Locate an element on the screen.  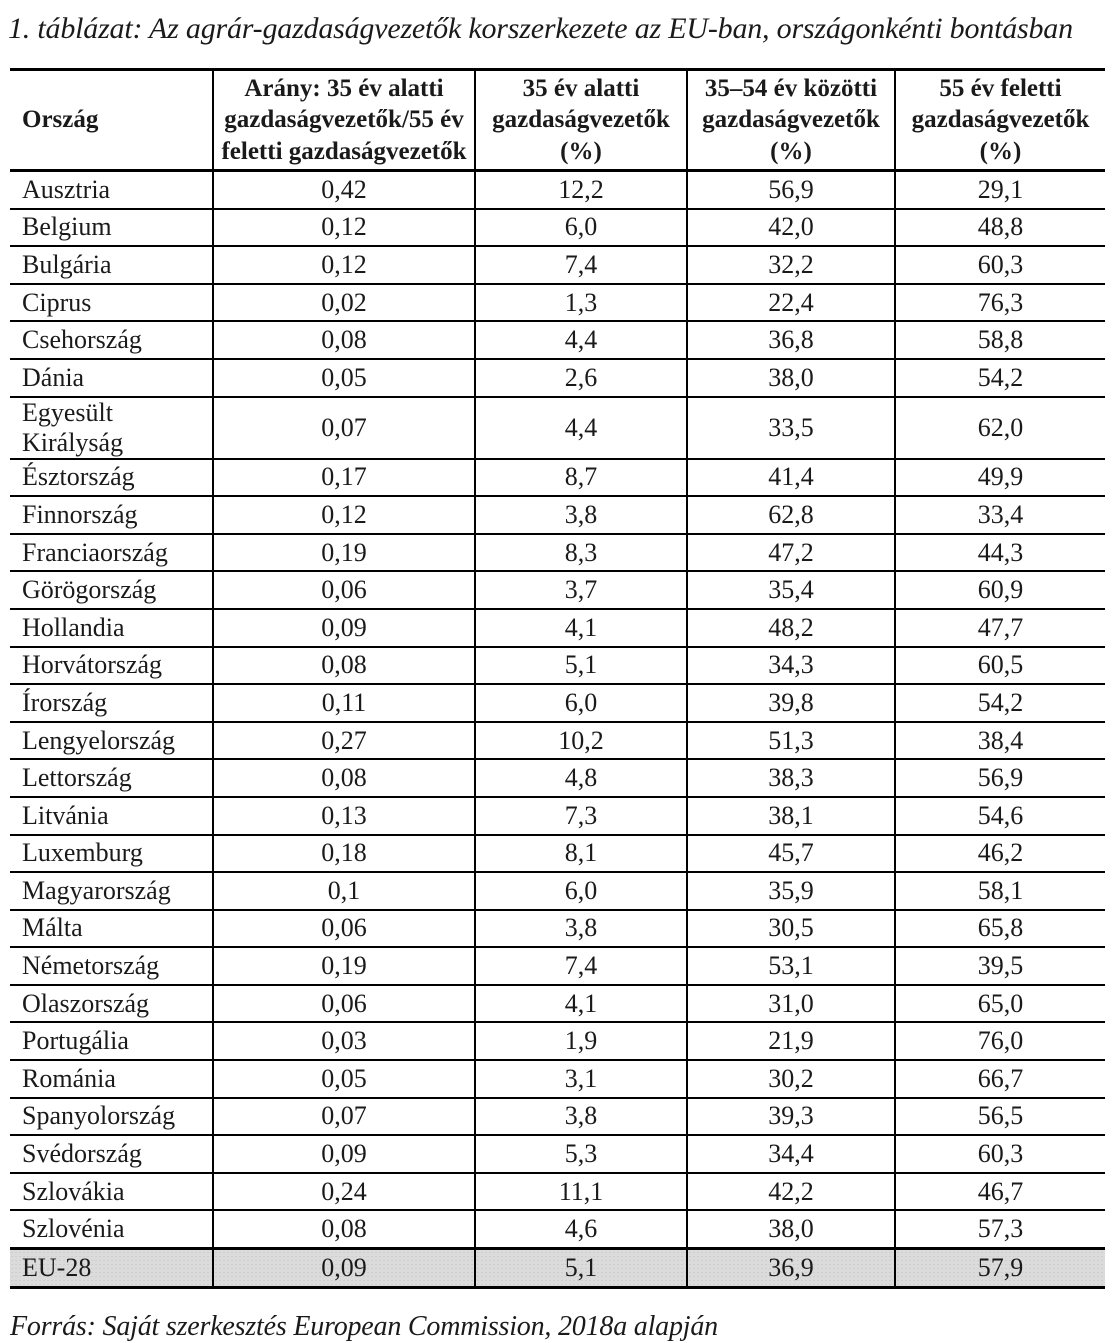
mid35_54-cell: 45,7 is located at coordinates (791, 854).